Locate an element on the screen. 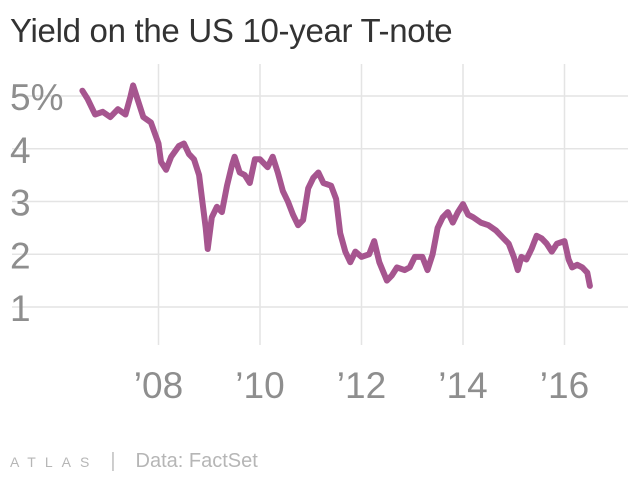 This screenshot has height=480, width=640. chart-title: Yield on the US 10-year T-note is located at coordinates (231, 30).